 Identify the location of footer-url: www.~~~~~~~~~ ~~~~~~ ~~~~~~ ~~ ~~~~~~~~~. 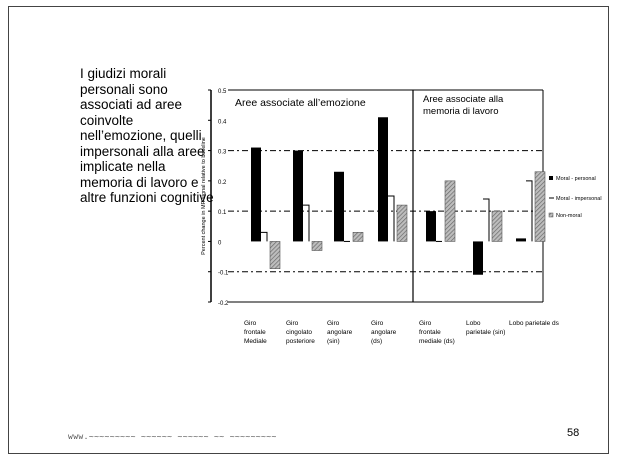
(172, 436).